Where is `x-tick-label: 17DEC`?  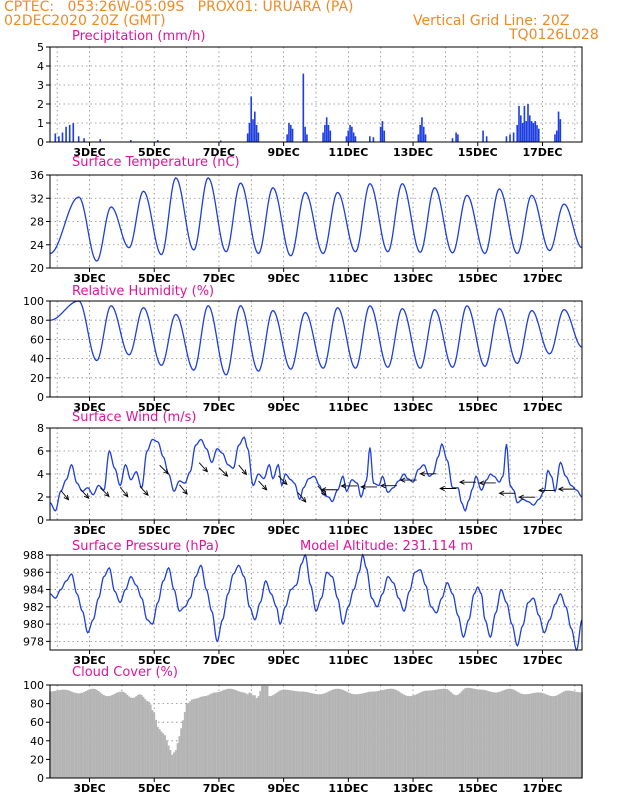 x-tick-label: 17DEC is located at coordinates (542, 660).